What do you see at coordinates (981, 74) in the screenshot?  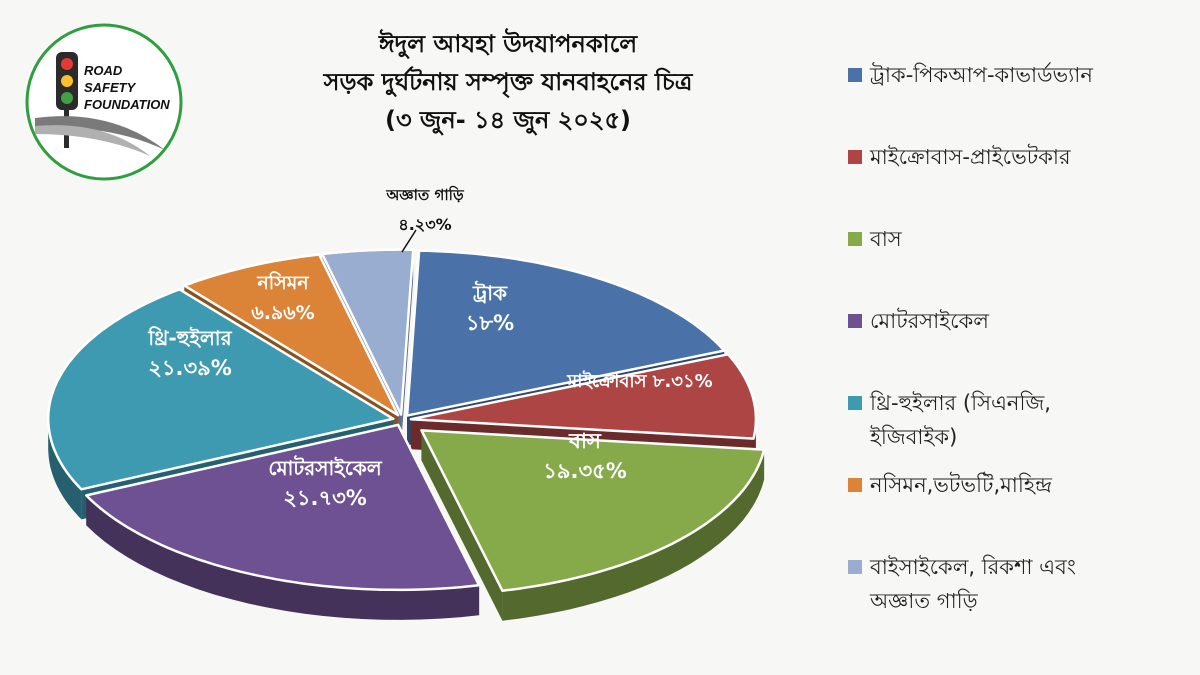 I see `legend-label-0-0: ট্রাক-পিকআপ-কাভার্ডভ্যান` at bounding box center [981, 74].